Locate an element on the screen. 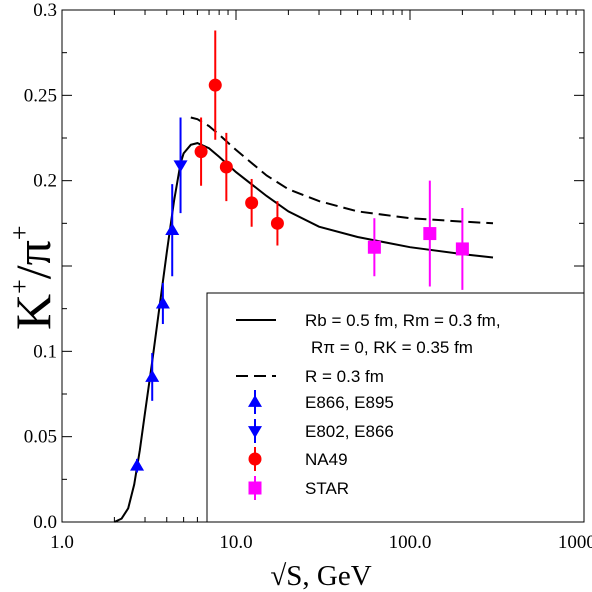 The height and width of the screenshot is (592, 592). x-tick-label: 1000.0 is located at coordinates (575, 542).